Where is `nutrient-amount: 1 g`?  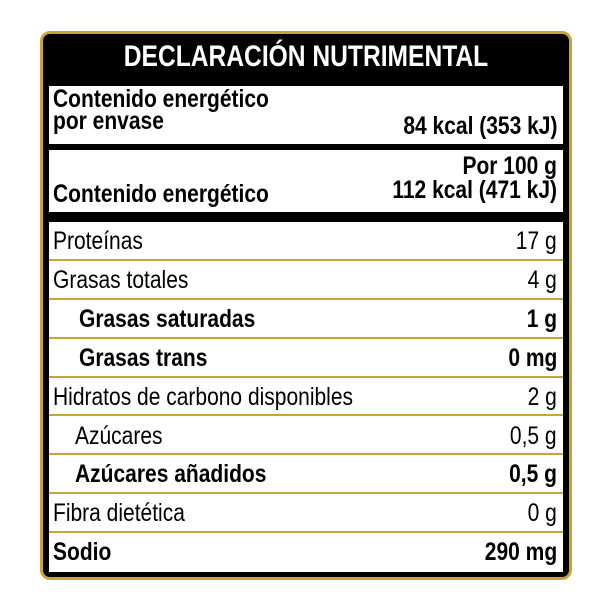 nutrient-amount: 1 g is located at coordinates (541, 318).